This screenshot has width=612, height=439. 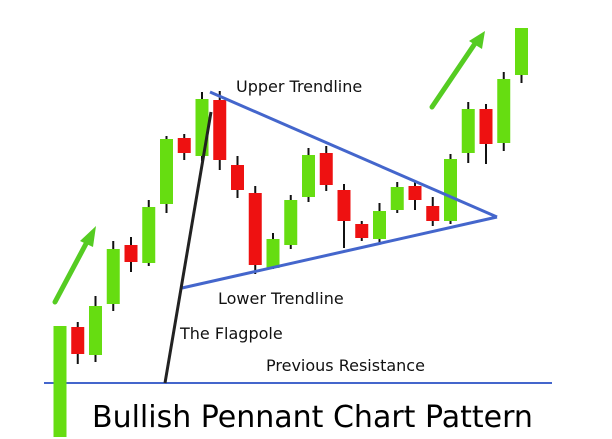 What do you see at coordinates (299, 86) in the screenshot?
I see `upper-trendline-label: Upper Trendline` at bounding box center [299, 86].